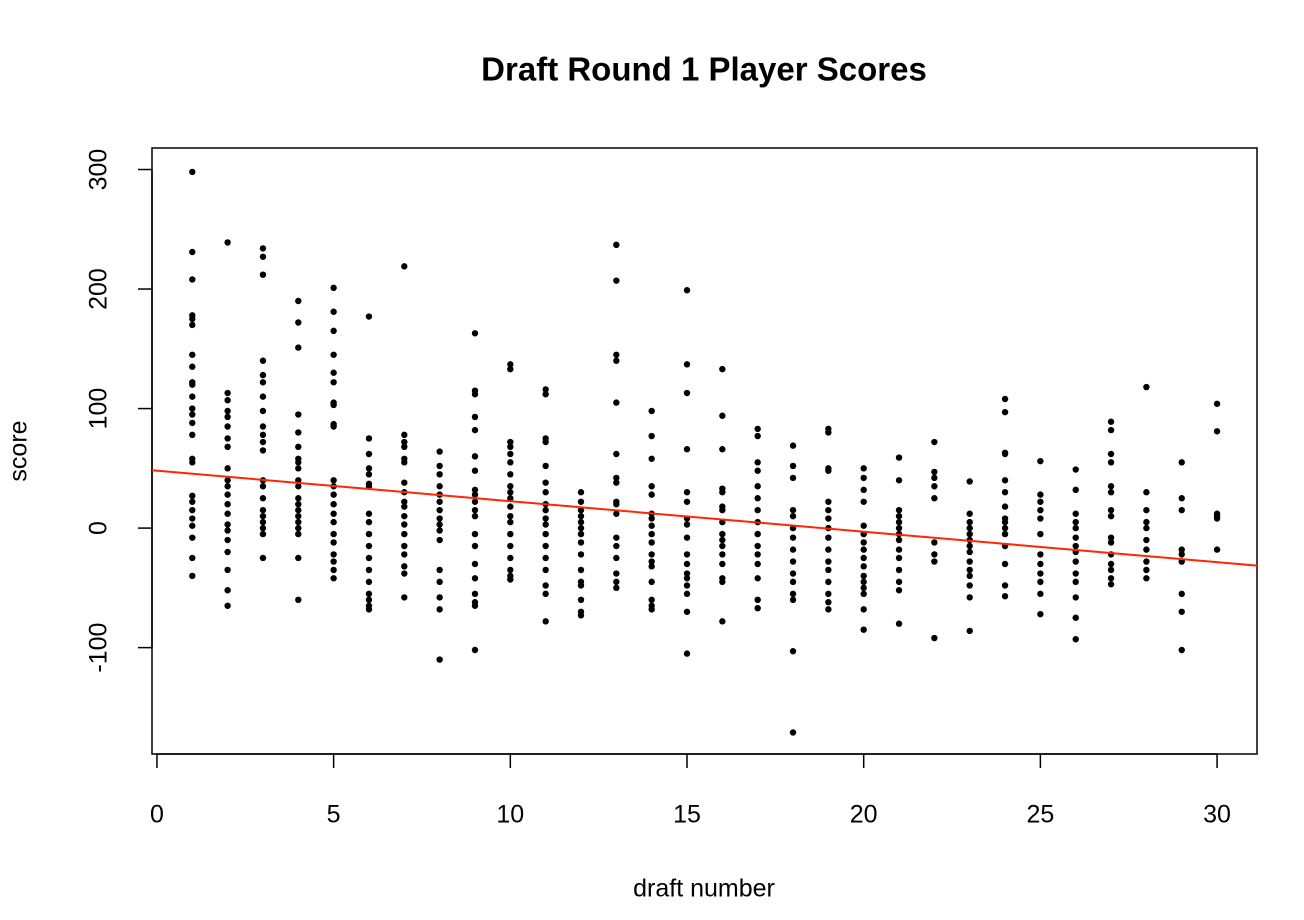 The width and height of the screenshot is (1304, 920). Describe the element at coordinates (704, 889) in the screenshot. I see `x-axis-label: draft number` at that location.